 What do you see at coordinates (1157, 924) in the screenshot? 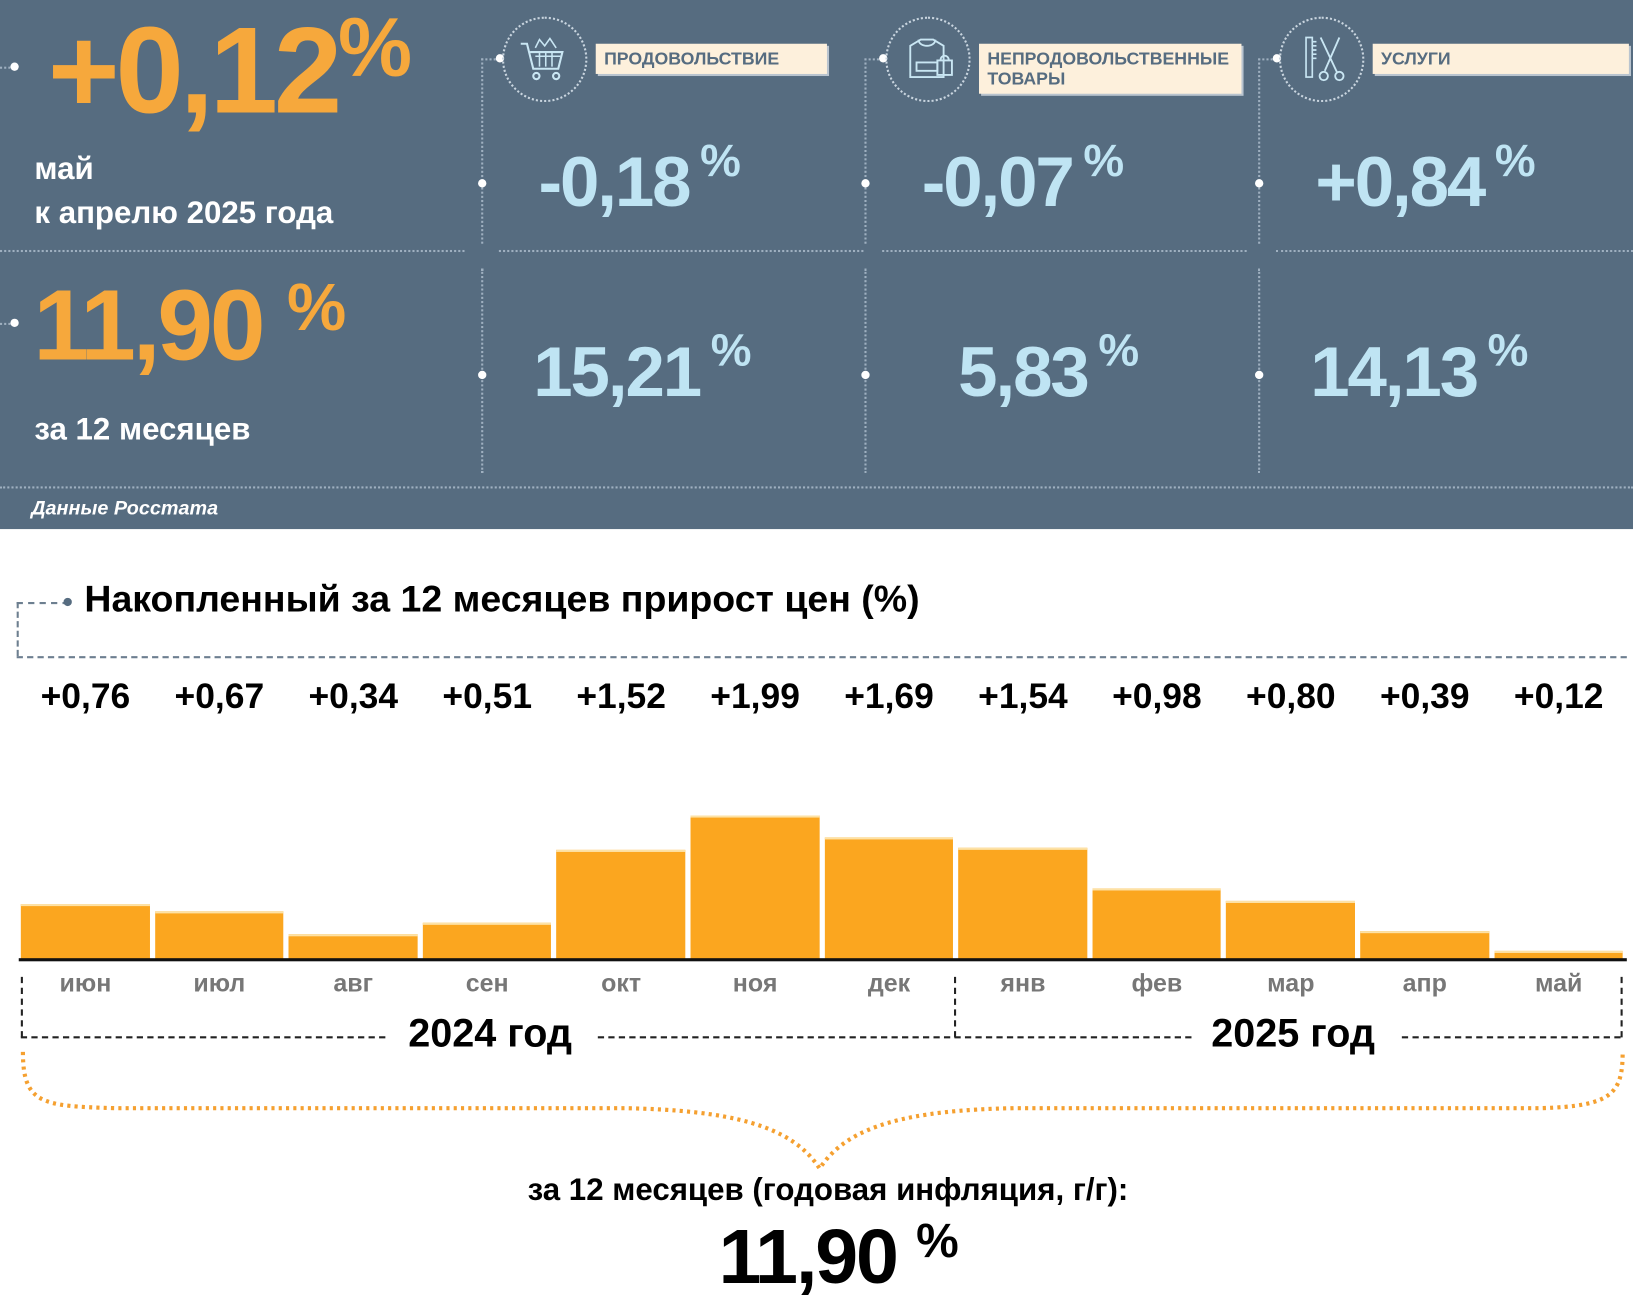
I see `bar-фев` at bounding box center [1157, 924].